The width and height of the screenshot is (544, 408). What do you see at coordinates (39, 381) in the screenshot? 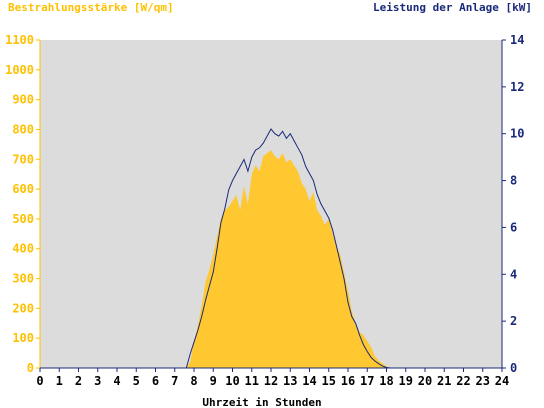
I see `x-tick-label: 0` at bounding box center [39, 381].